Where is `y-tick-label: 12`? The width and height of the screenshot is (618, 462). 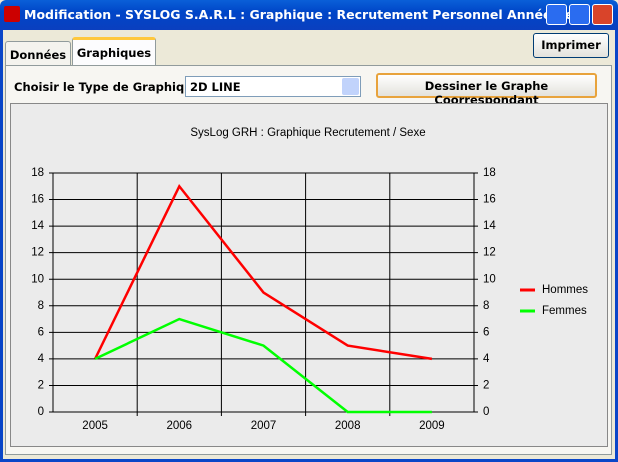 y-tick-label: 12 is located at coordinates (37, 253).